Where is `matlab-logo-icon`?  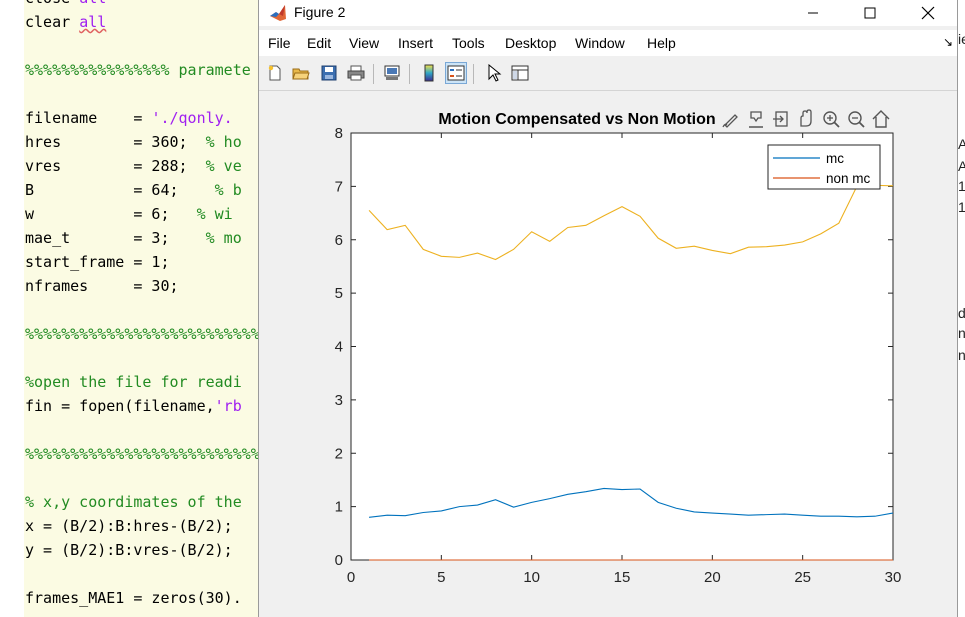
matlab-logo-icon is located at coordinates (278, 13).